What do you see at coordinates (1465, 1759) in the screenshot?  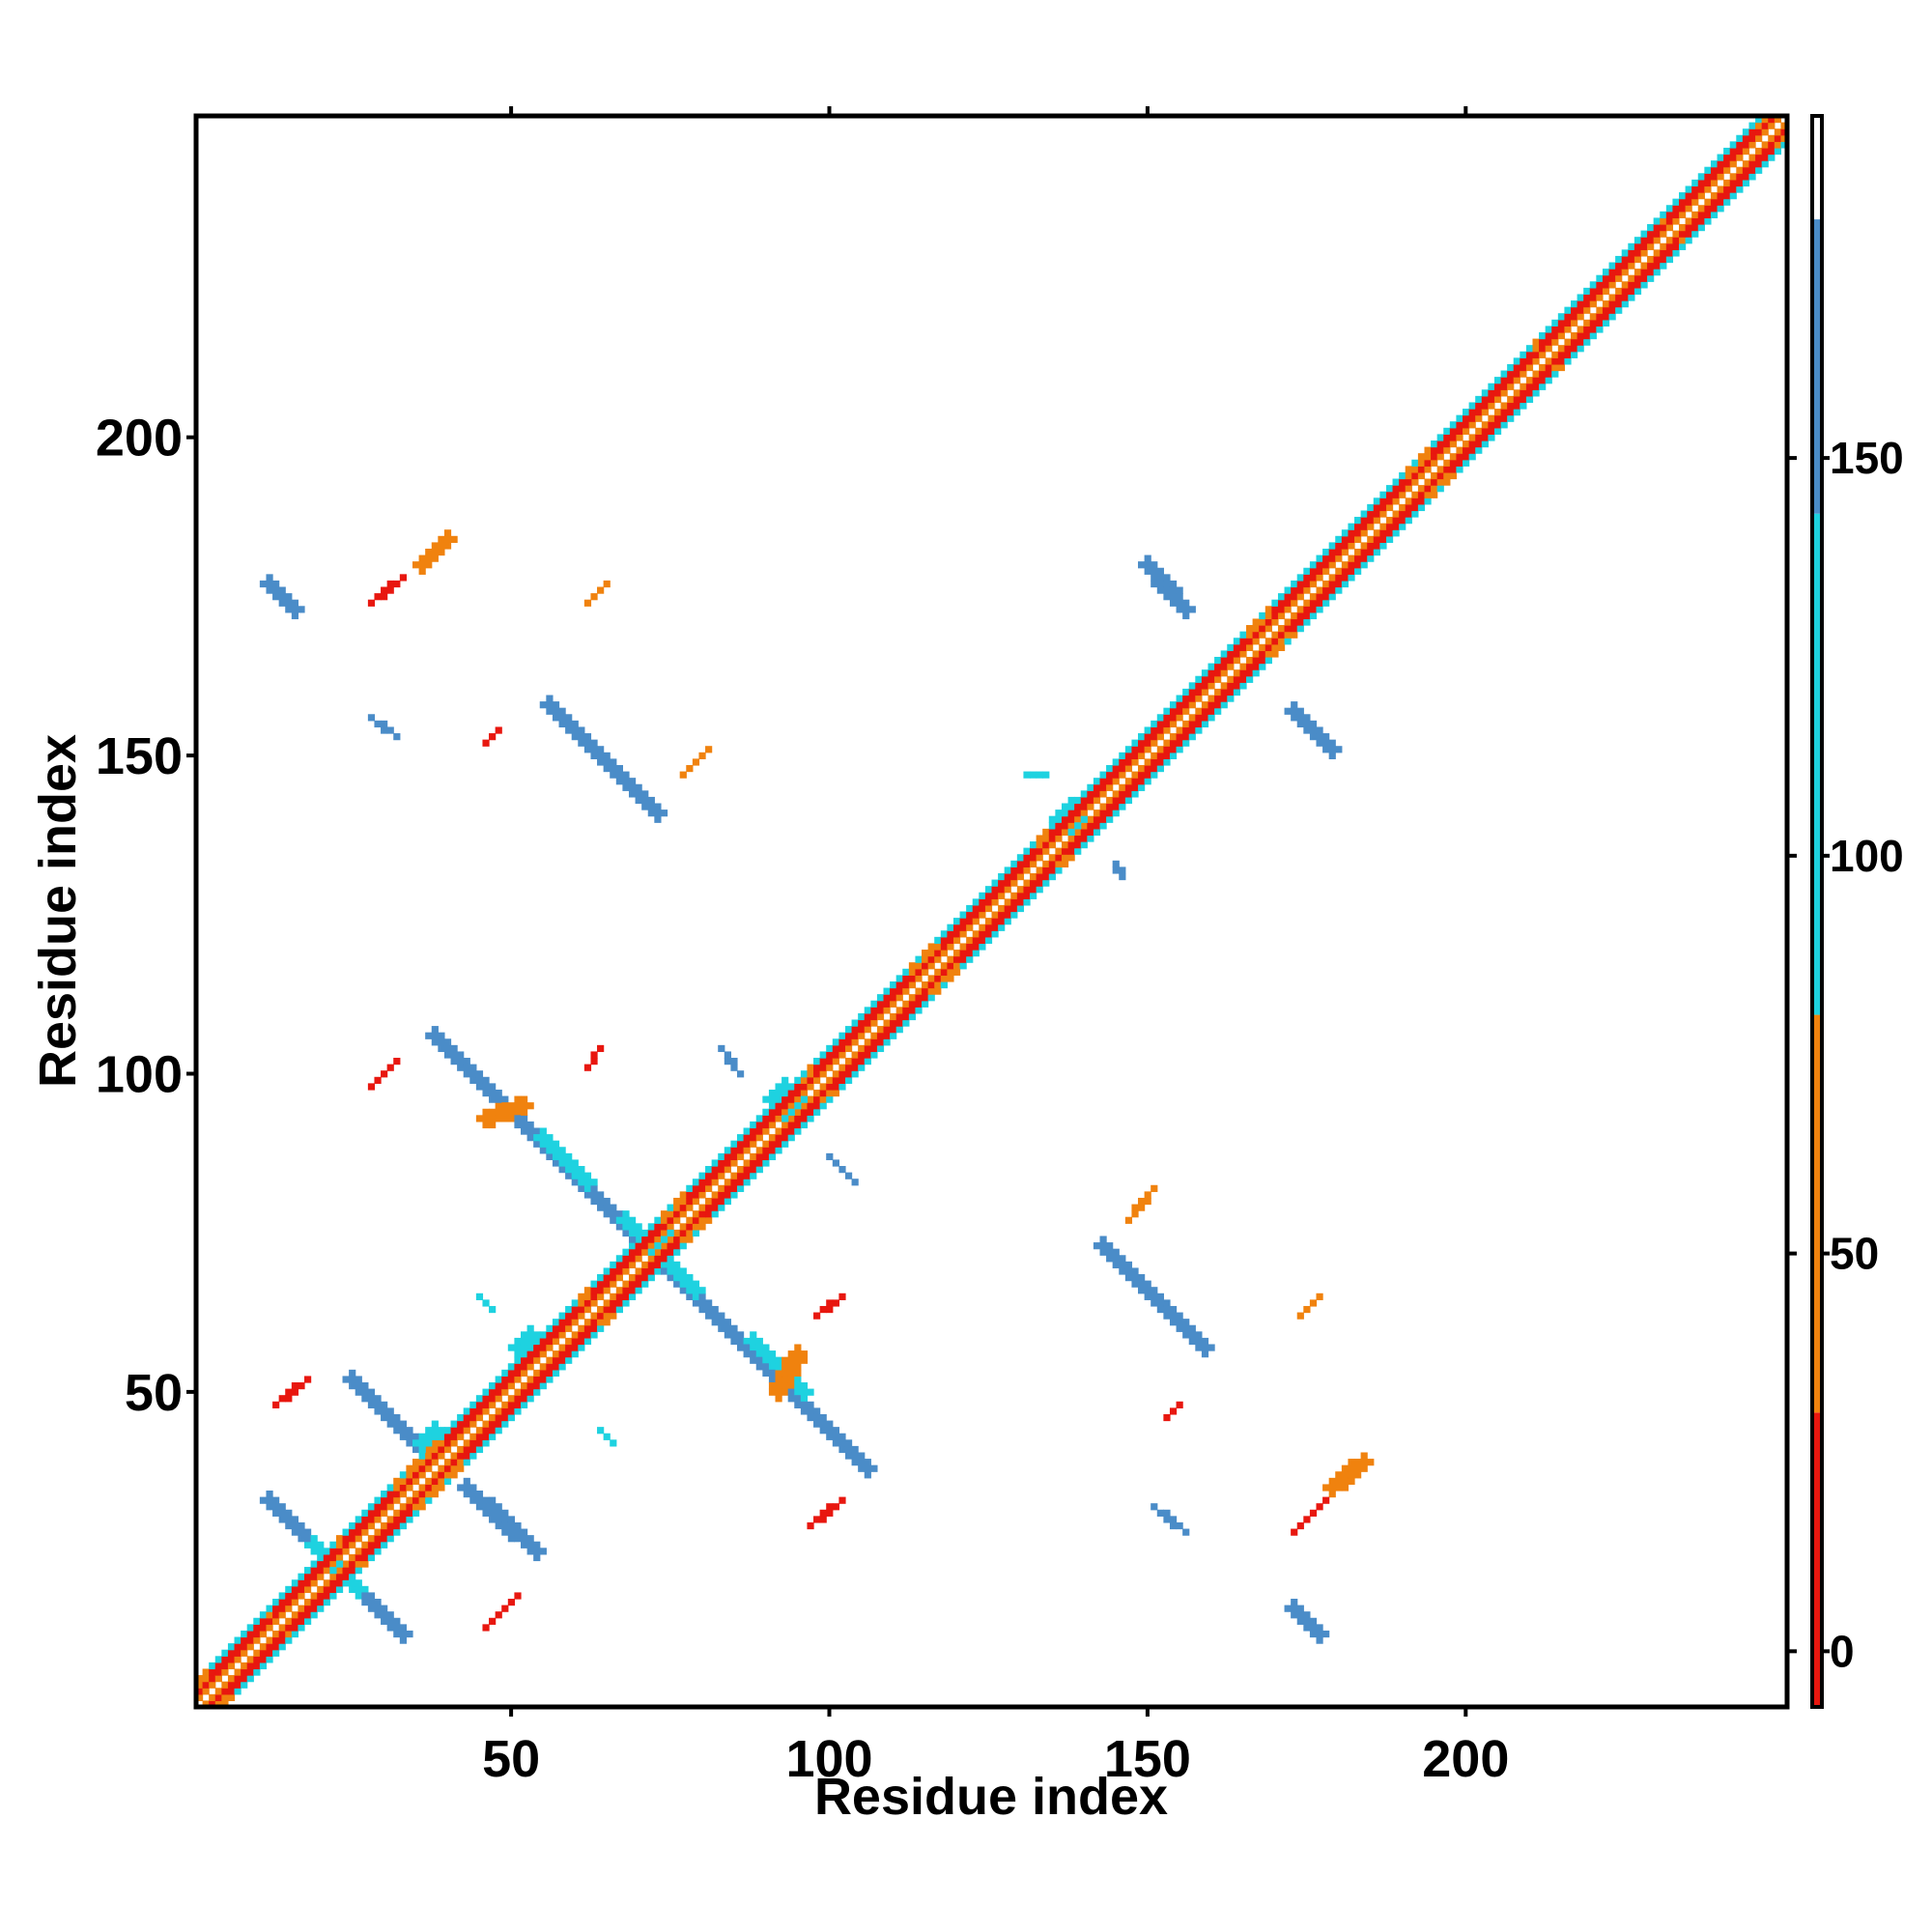 I see `x-tick-label: 200` at bounding box center [1465, 1759].